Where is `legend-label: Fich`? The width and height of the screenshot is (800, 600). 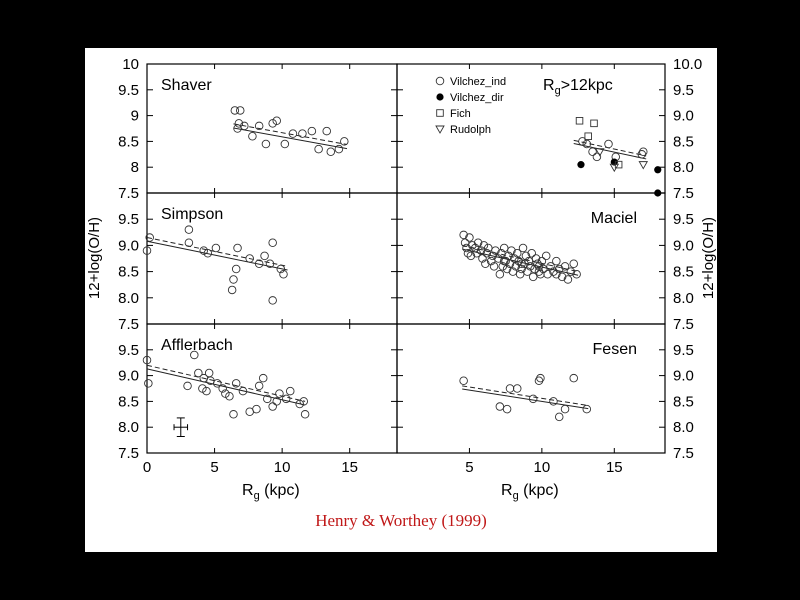
legend-label: Fich is located at coordinates (460, 114).